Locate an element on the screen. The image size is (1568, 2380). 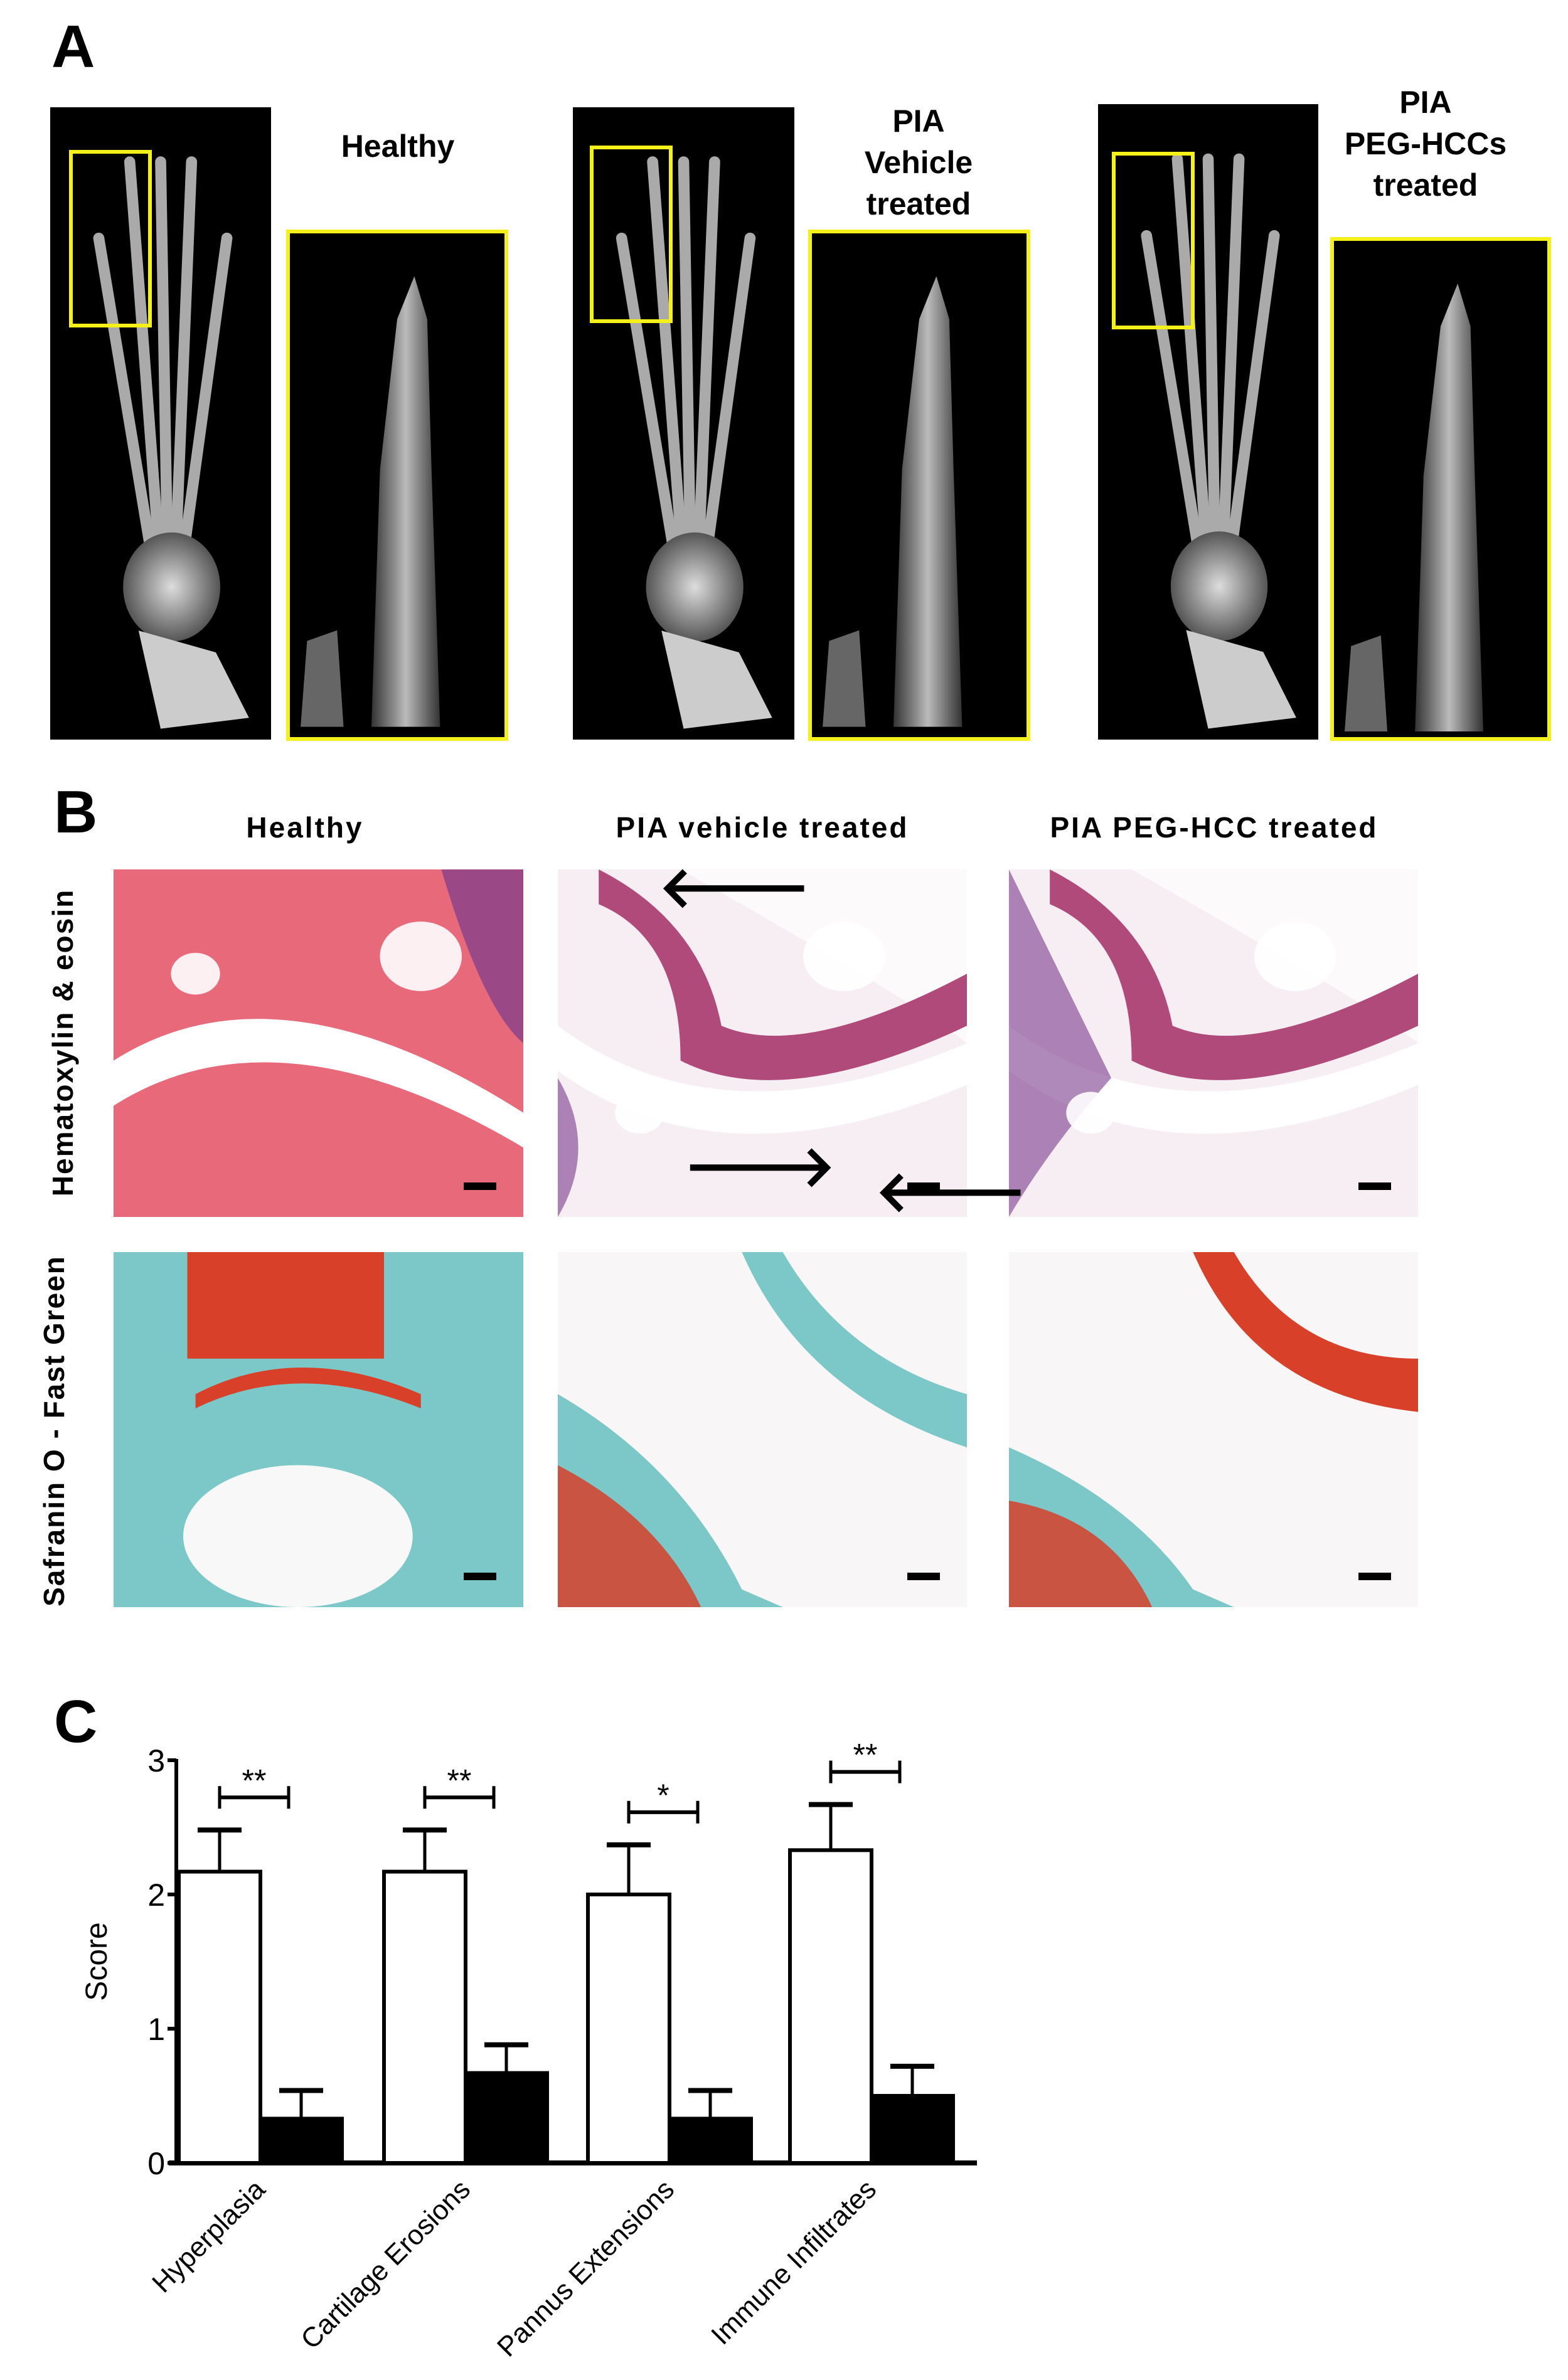
row-label-safranin: Safranin O - Fast Green is located at coordinates (54, 1431).